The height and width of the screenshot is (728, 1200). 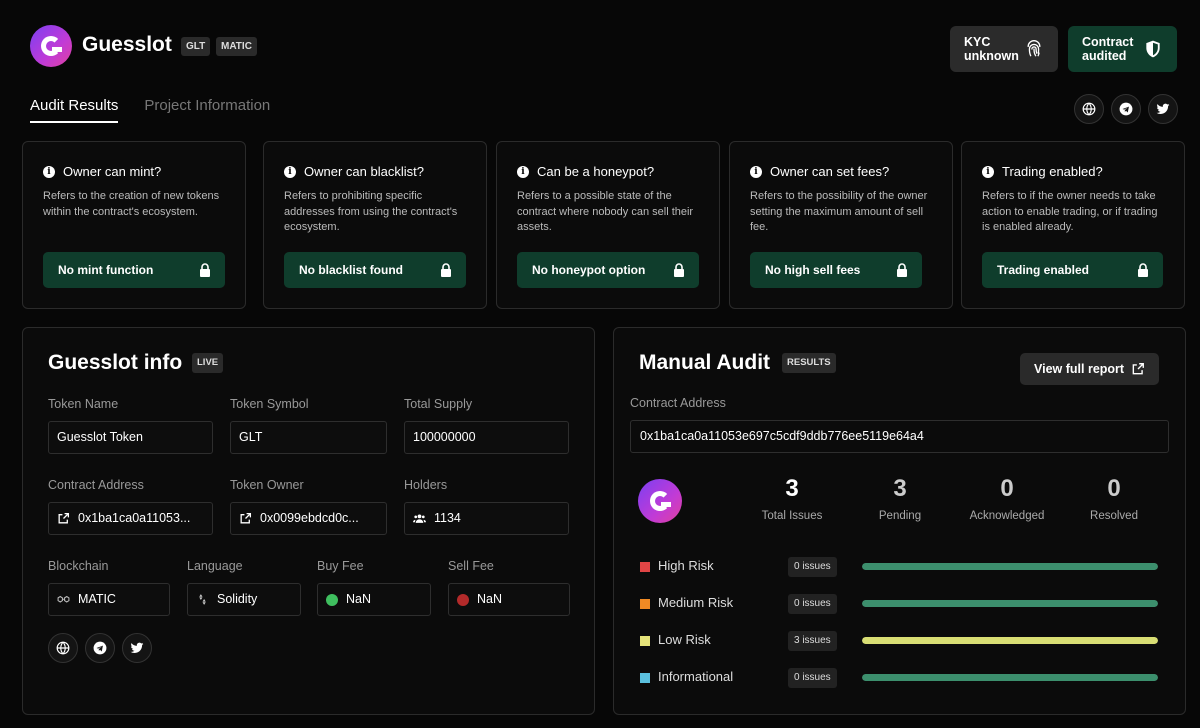 I want to click on high-risk-bar, so click(x=1010, y=566).